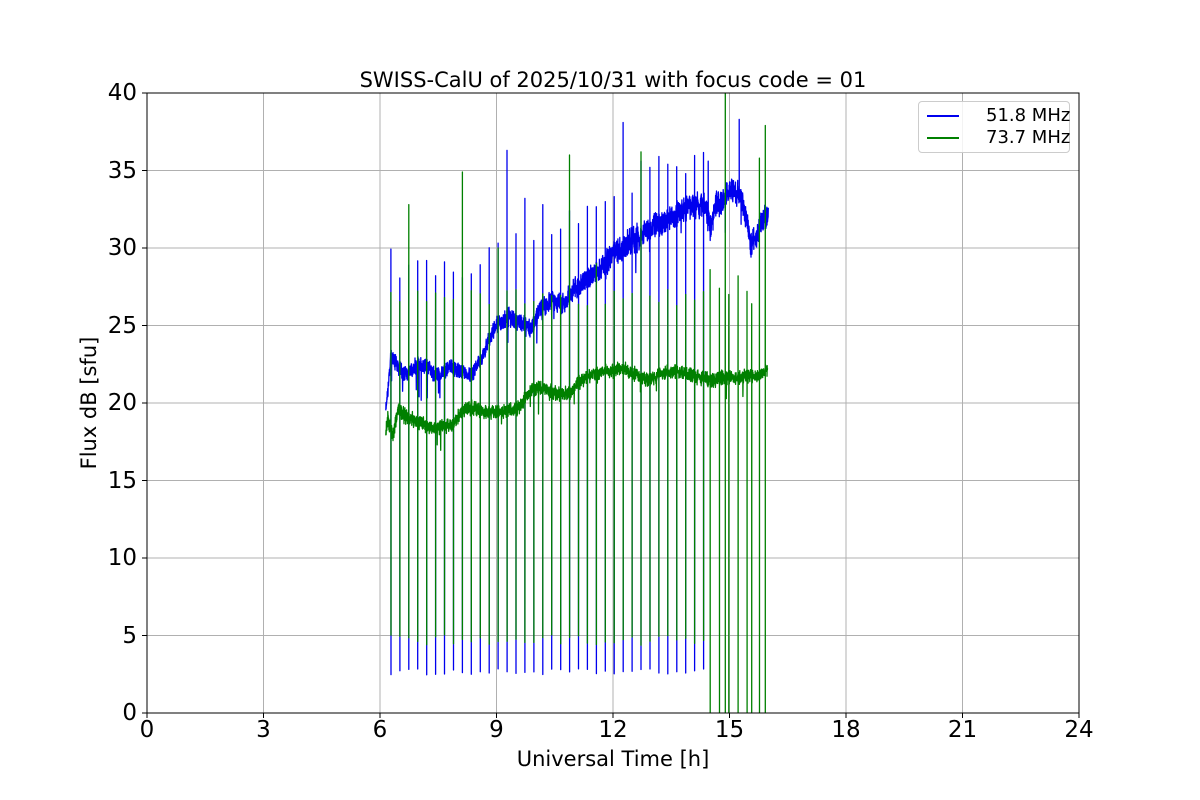  Describe the element at coordinates (1079, 730) in the screenshot. I see `x-tick-label: 24` at that location.